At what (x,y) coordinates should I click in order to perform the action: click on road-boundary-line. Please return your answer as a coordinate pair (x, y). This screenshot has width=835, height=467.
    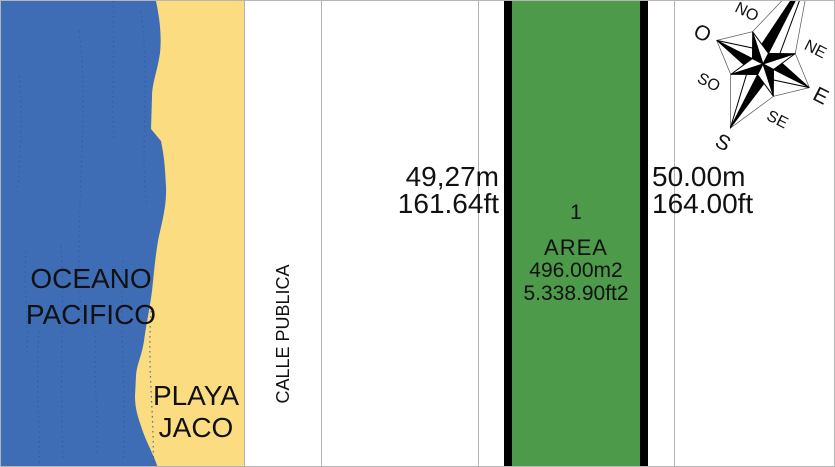
    Looking at the image, I should click on (321, 233).